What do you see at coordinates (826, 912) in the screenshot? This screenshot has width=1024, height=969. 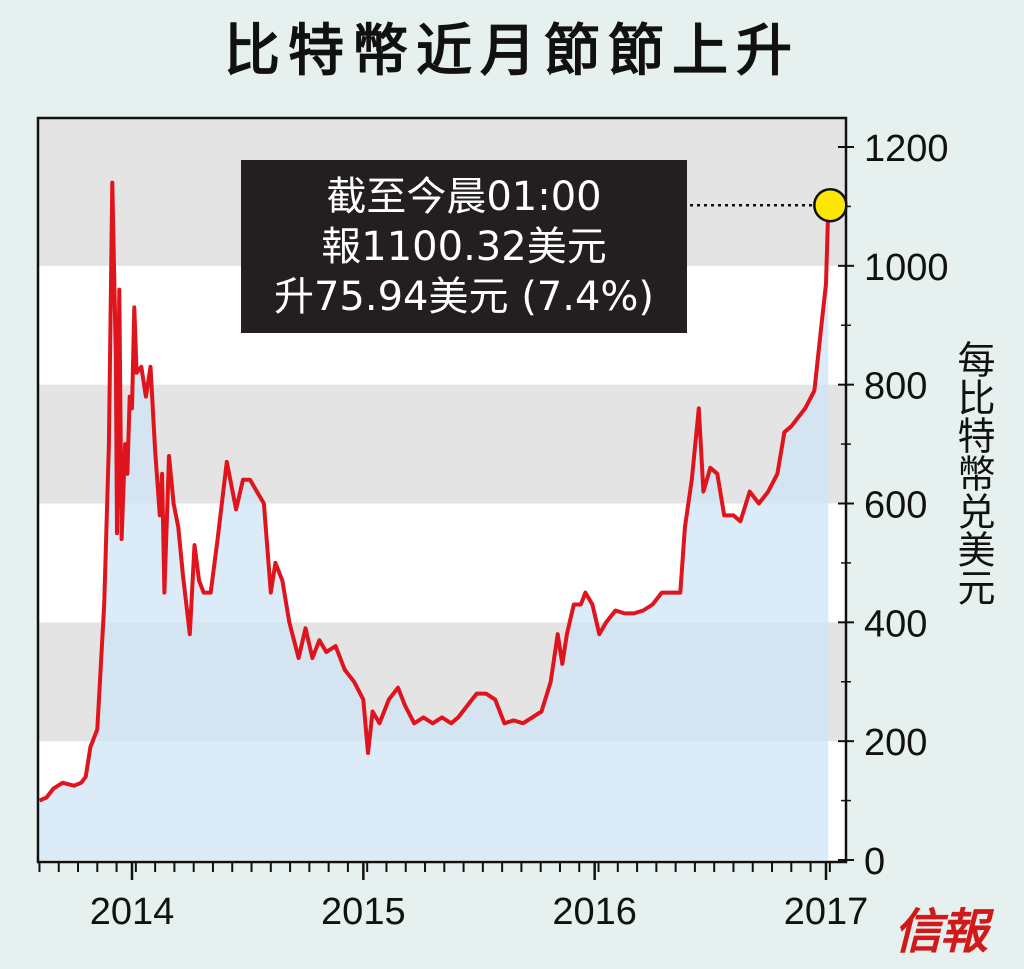 I see `x-tick-label: 2017` at bounding box center [826, 912].